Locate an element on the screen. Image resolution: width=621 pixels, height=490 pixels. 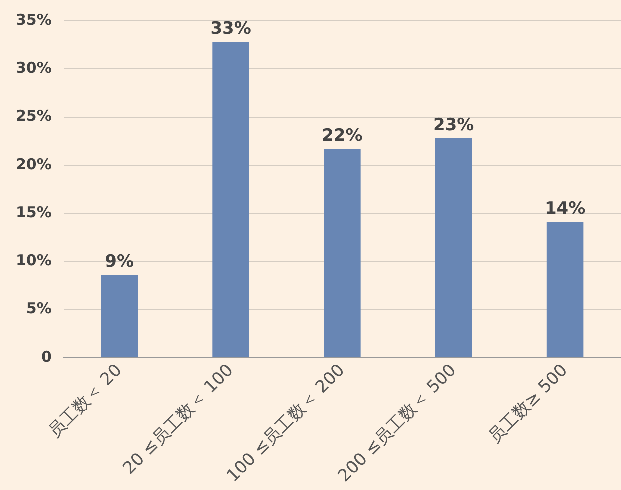
y-tick-label: 5% is located at coordinates (39, 309).